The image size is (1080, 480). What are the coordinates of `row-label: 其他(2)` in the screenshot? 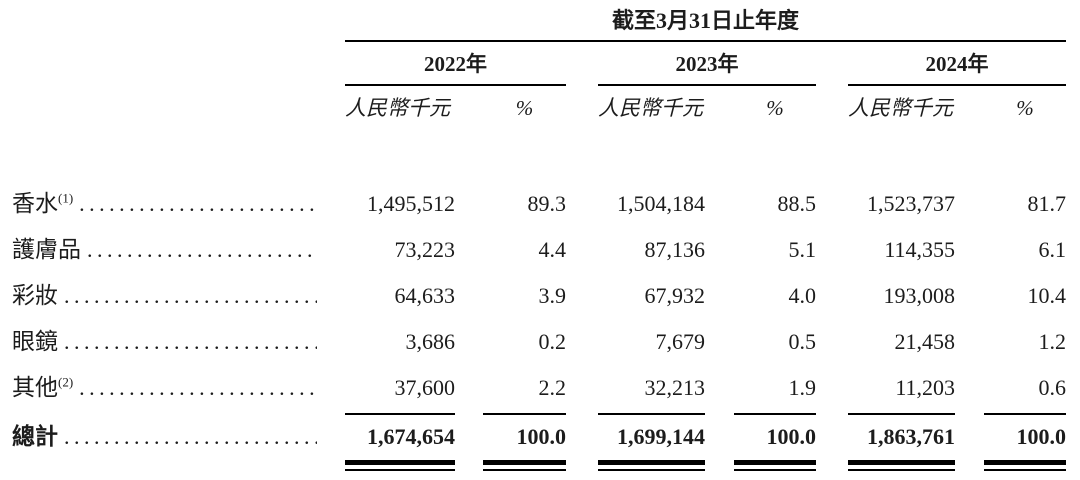 It's located at (172, 388).